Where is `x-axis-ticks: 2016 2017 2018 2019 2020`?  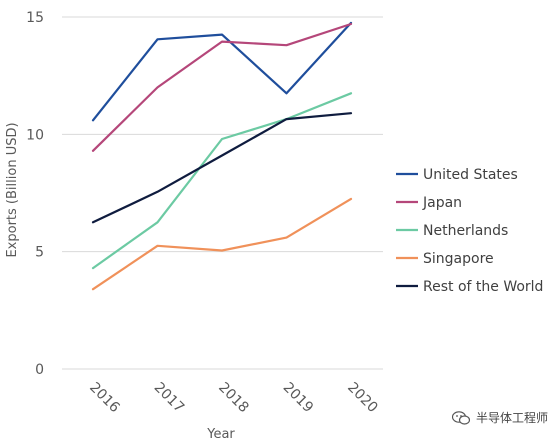 x-axis-ticks: 2016 2017 2018 2019 2020 is located at coordinates (233, 398).